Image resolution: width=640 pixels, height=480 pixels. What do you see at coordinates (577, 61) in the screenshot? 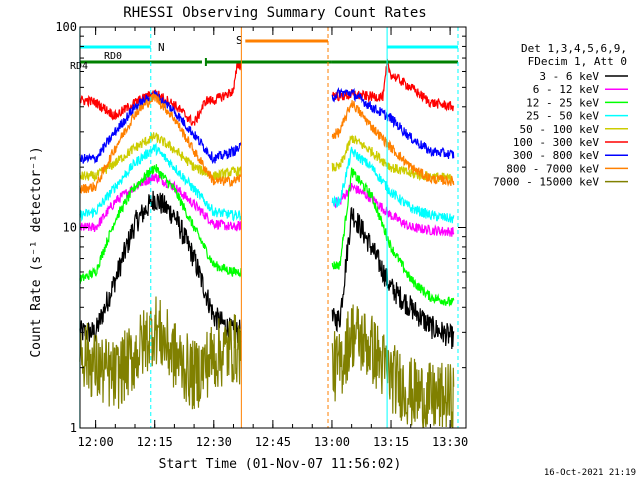
I see `legend-header-line-2: FDecim 1, Att 0` at bounding box center [577, 61].